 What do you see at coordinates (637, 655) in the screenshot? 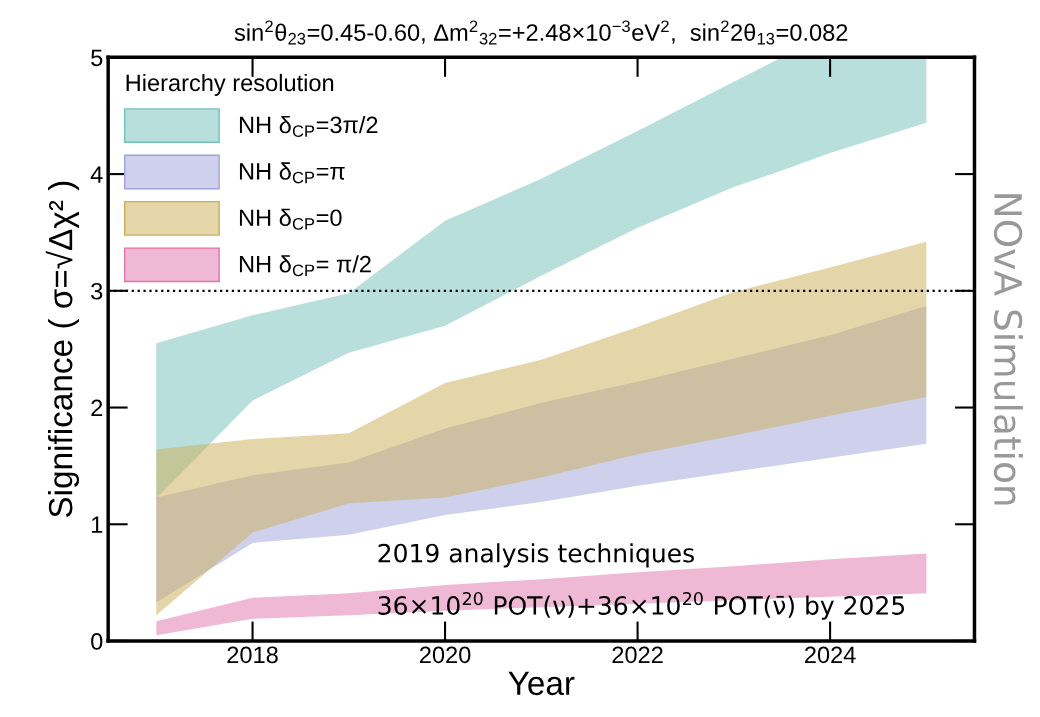
I see `x-tick-label: 2022` at bounding box center [637, 655].